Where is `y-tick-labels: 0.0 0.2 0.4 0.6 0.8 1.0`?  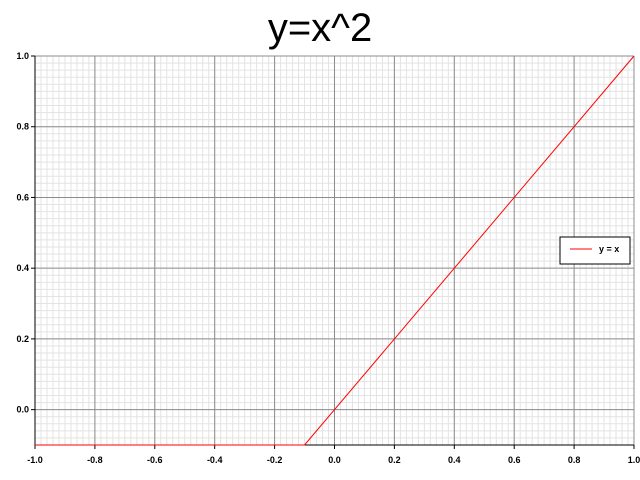 y-tick-labels: 0.0 0.2 0.4 0.6 0.8 1.0 is located at coordinates (22, 233).